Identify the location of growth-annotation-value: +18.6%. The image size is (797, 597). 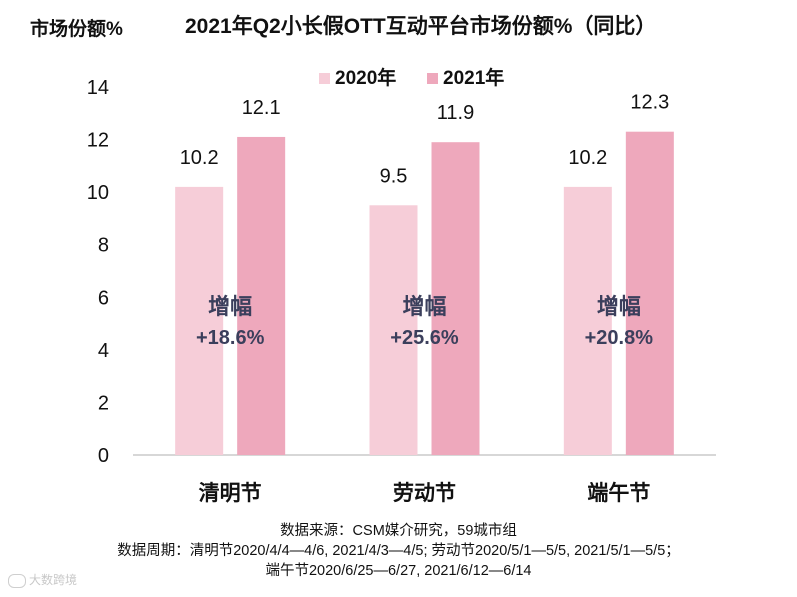
(230, 338).